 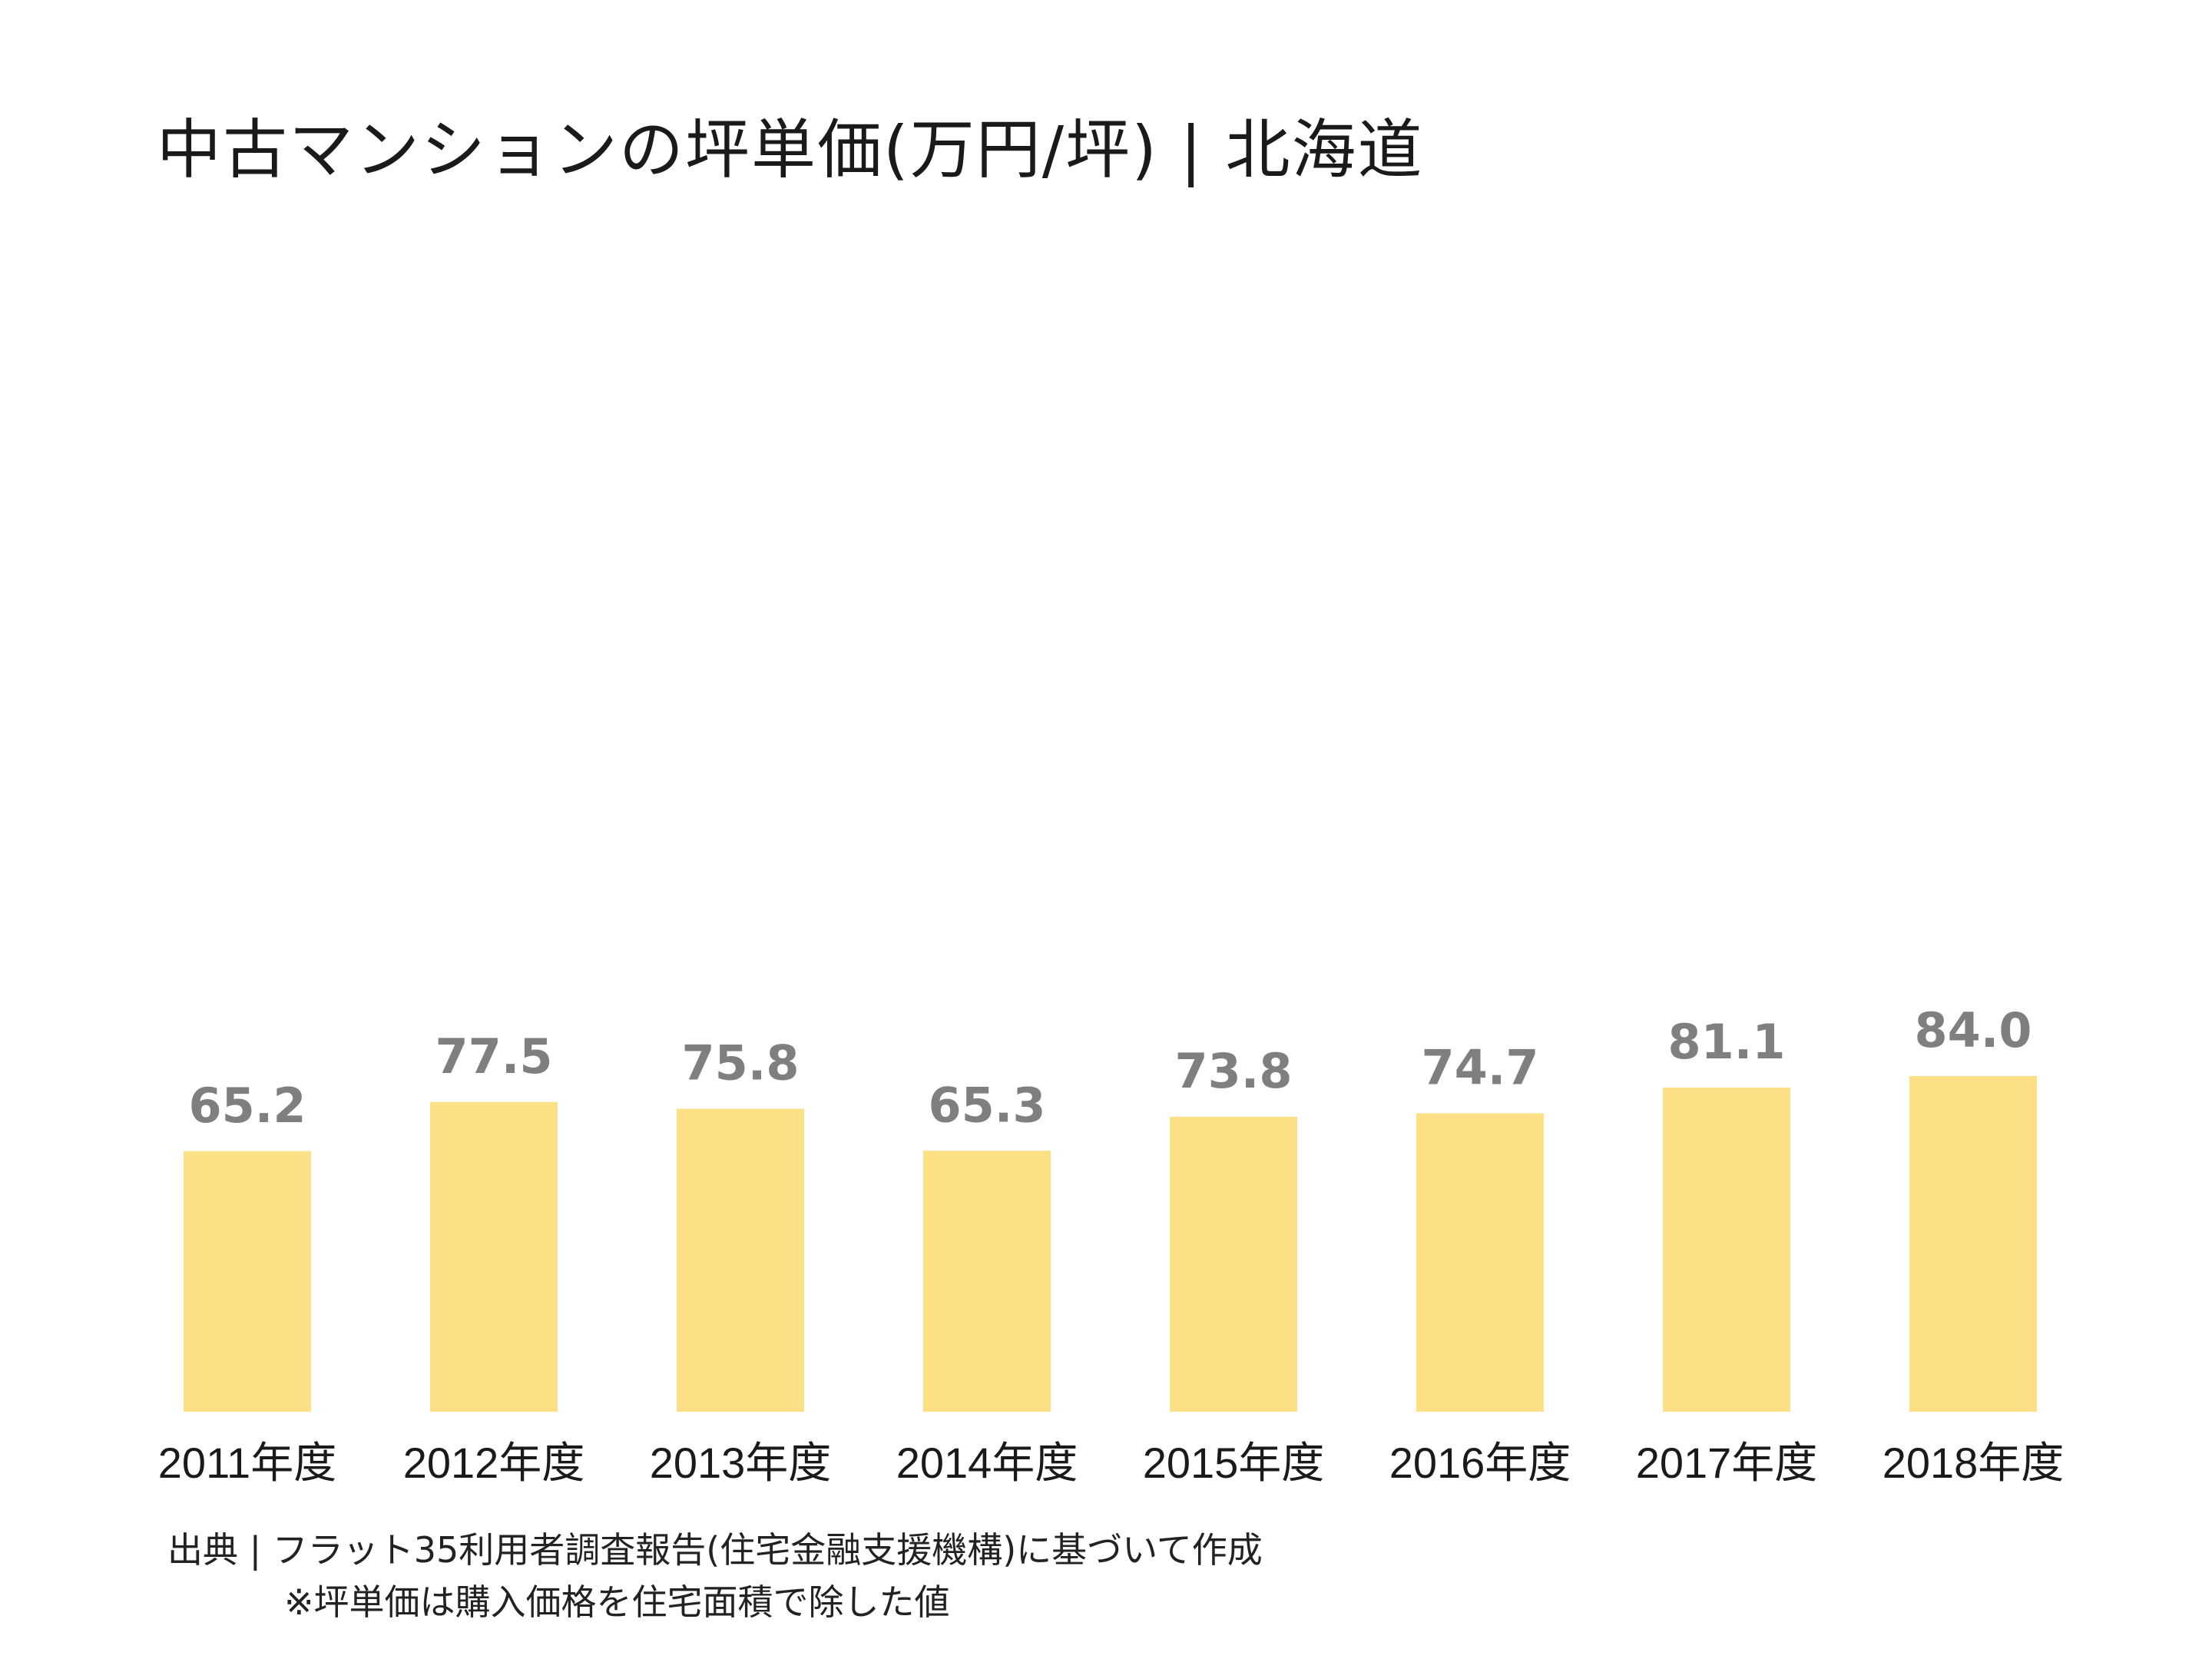 What do you see at coordinates (1233, 1264) in the screenshot?
I see `bar-2015年度` at bounding box center [1233, 1264].